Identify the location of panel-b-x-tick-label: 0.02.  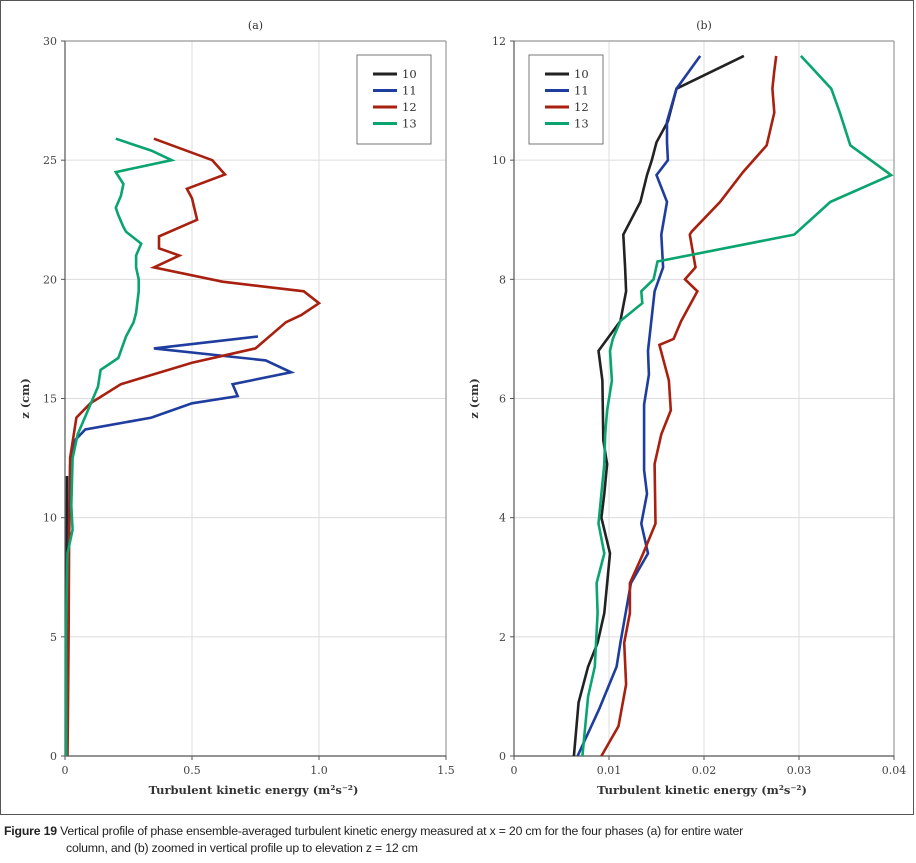
(704, 770).